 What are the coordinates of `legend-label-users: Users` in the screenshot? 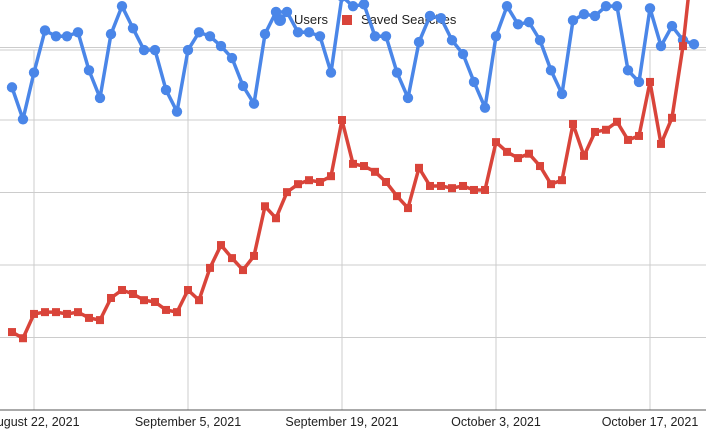 It's located at (311, 19).